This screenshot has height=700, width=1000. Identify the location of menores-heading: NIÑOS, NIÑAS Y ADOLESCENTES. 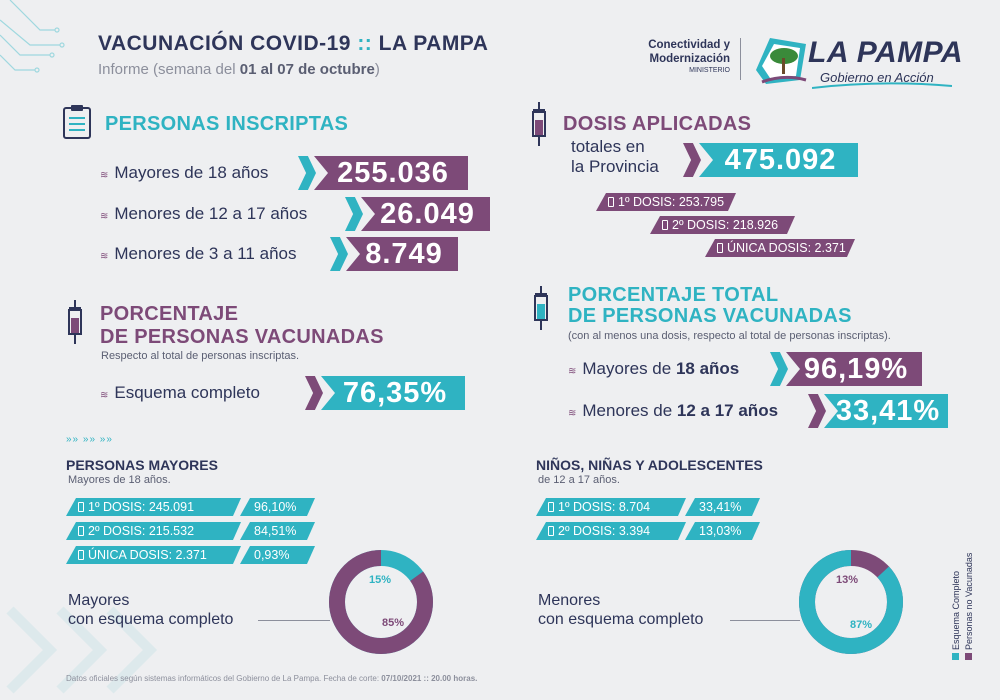
(649, 465).